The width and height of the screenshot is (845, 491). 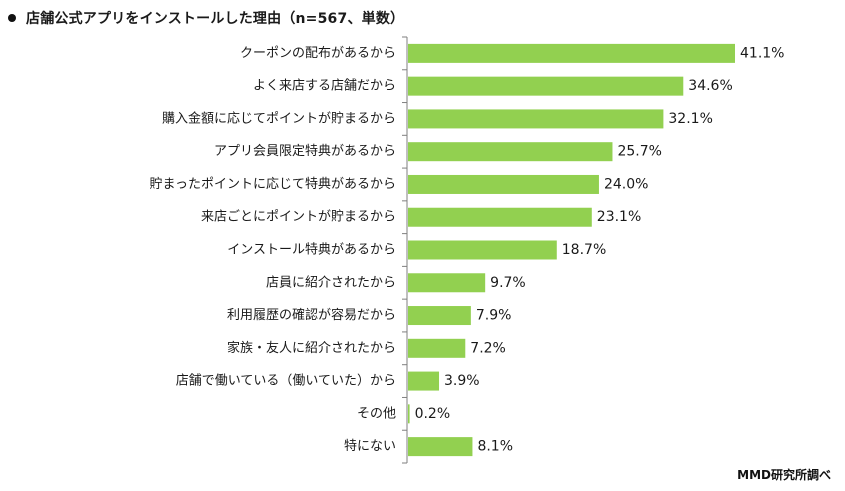 What do you see at coordinates (318, 53) in the screenshot?
I see `category-label: クーポンの配布があるから` at bounding box center [318, 53].